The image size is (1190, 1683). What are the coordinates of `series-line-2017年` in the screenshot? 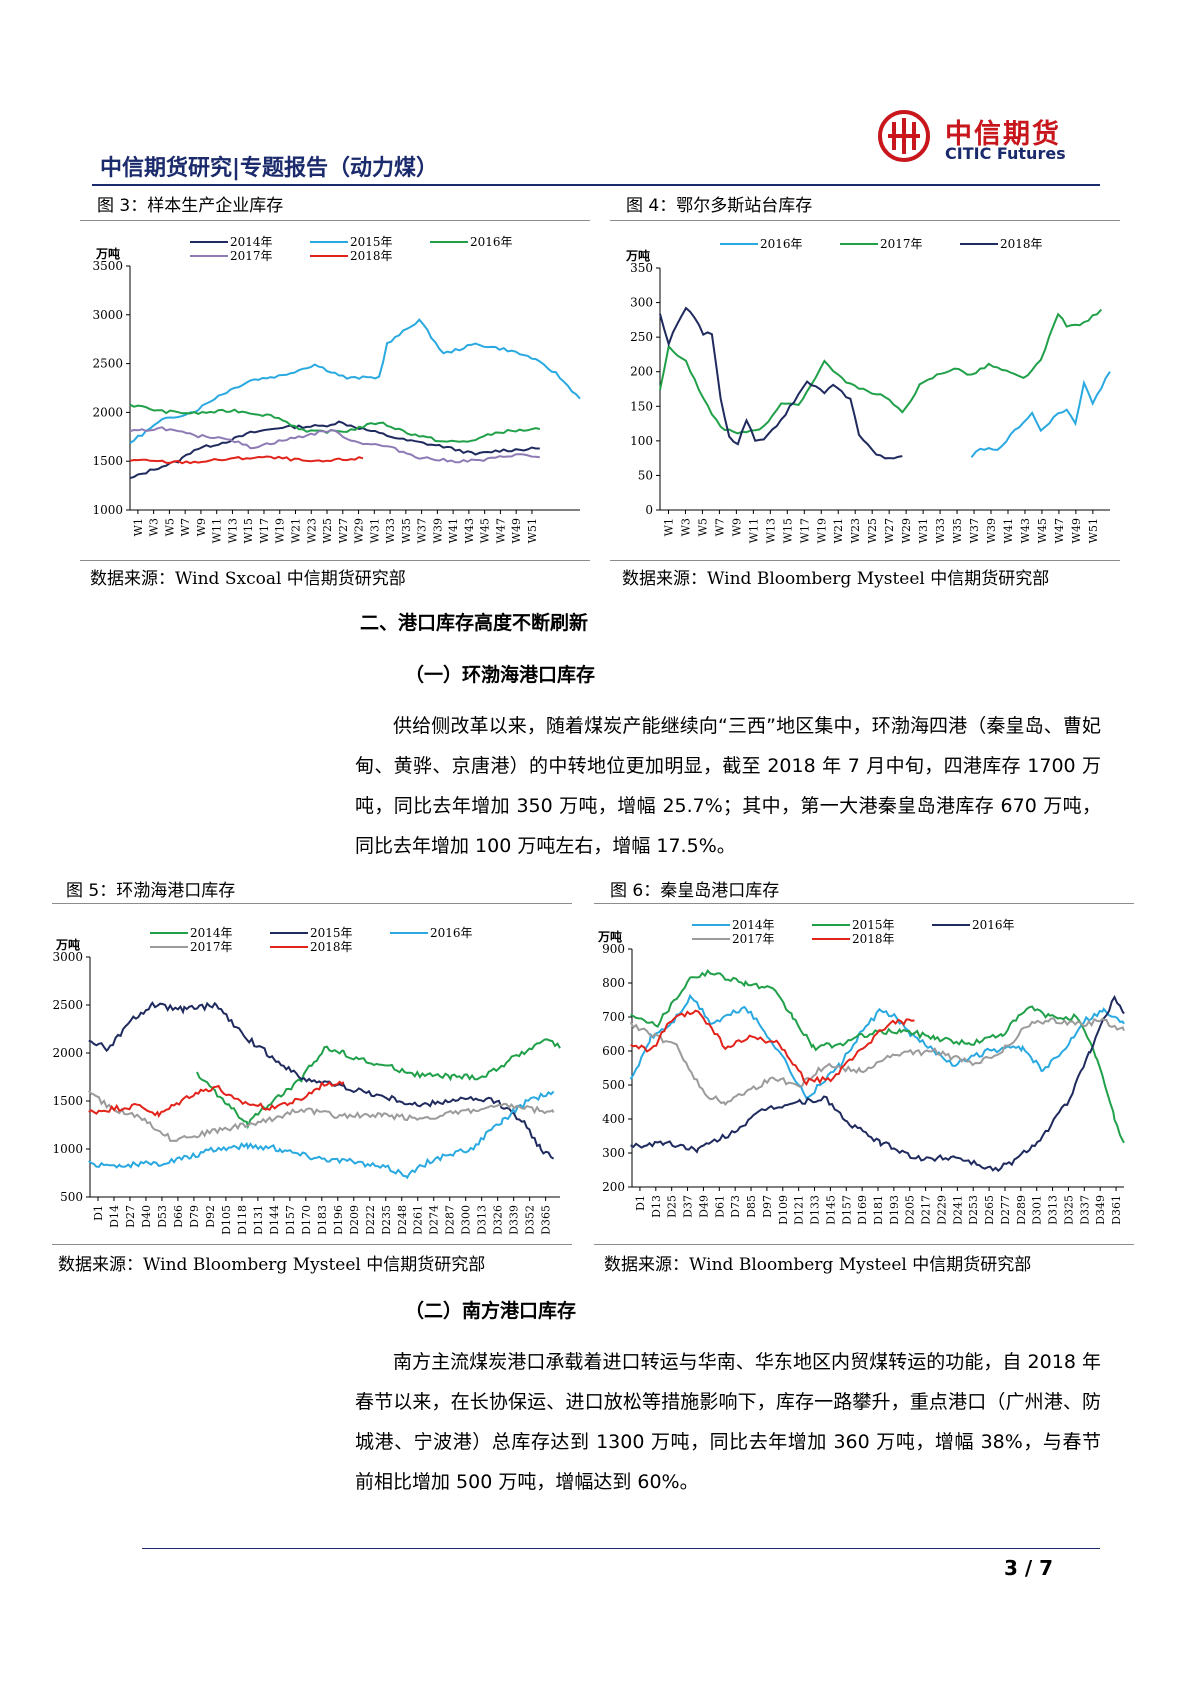 It's located at (877, 1062).